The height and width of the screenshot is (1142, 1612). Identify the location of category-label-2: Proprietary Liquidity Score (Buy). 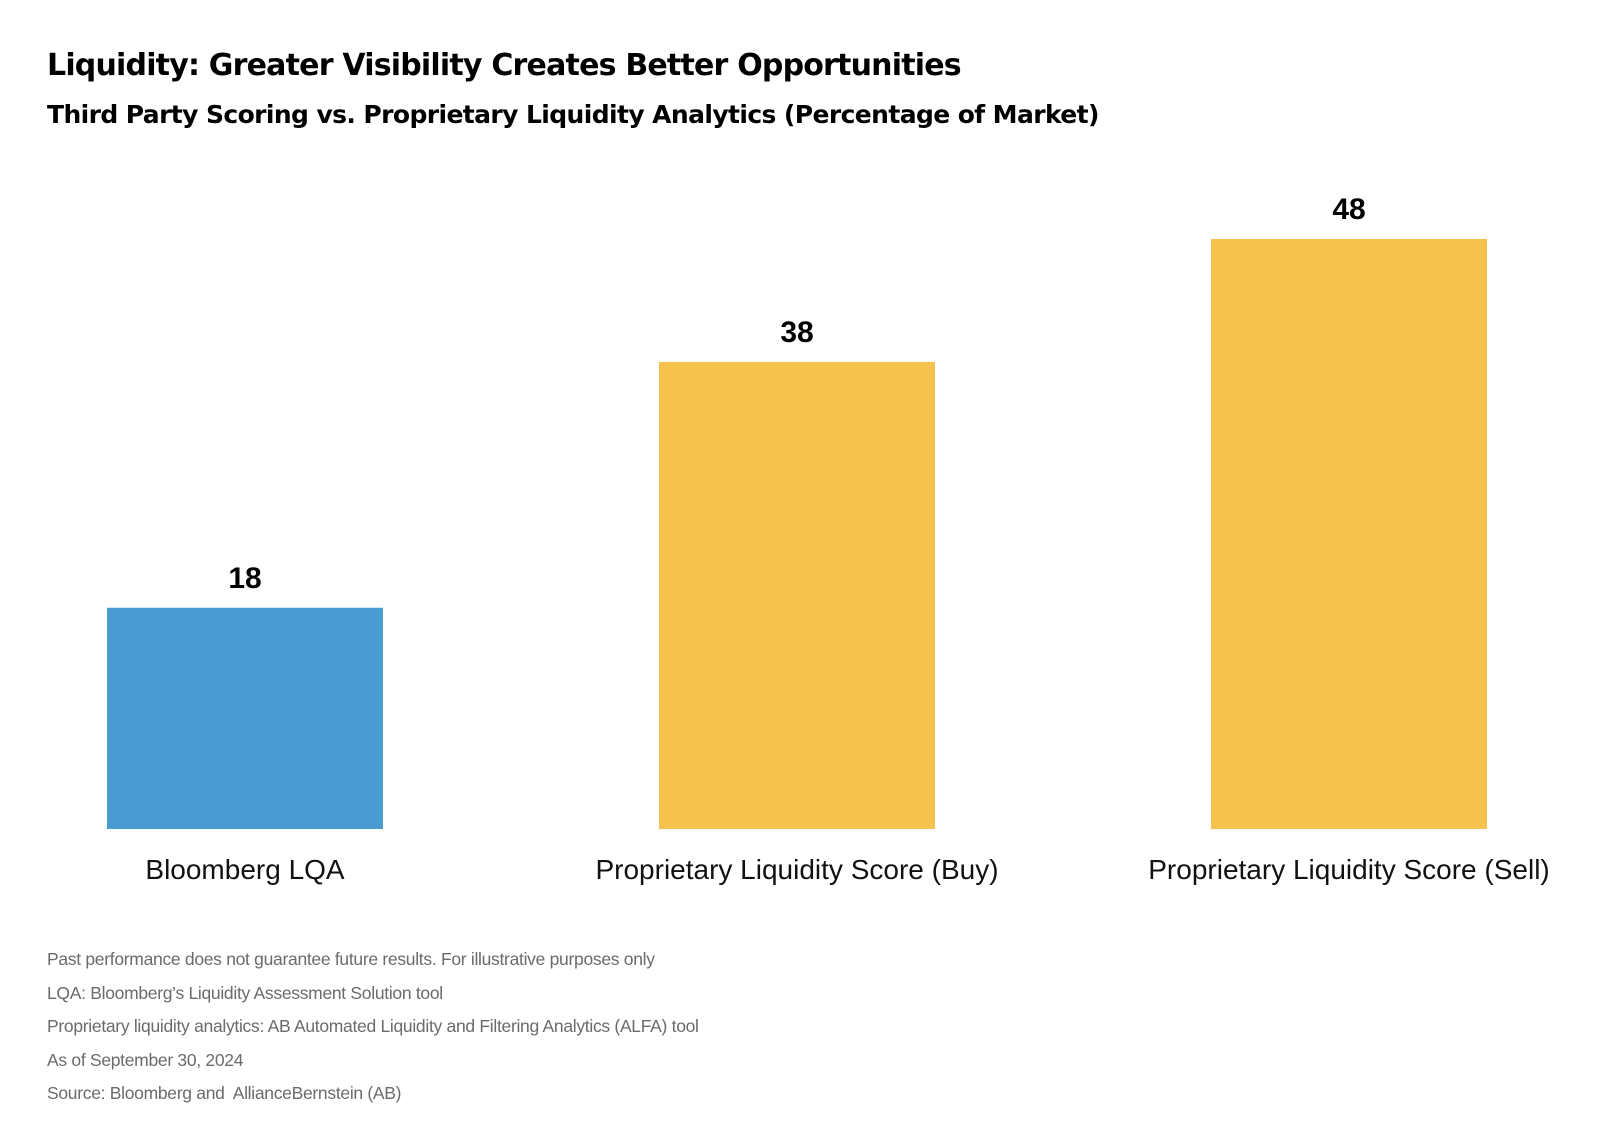
(796, 869).